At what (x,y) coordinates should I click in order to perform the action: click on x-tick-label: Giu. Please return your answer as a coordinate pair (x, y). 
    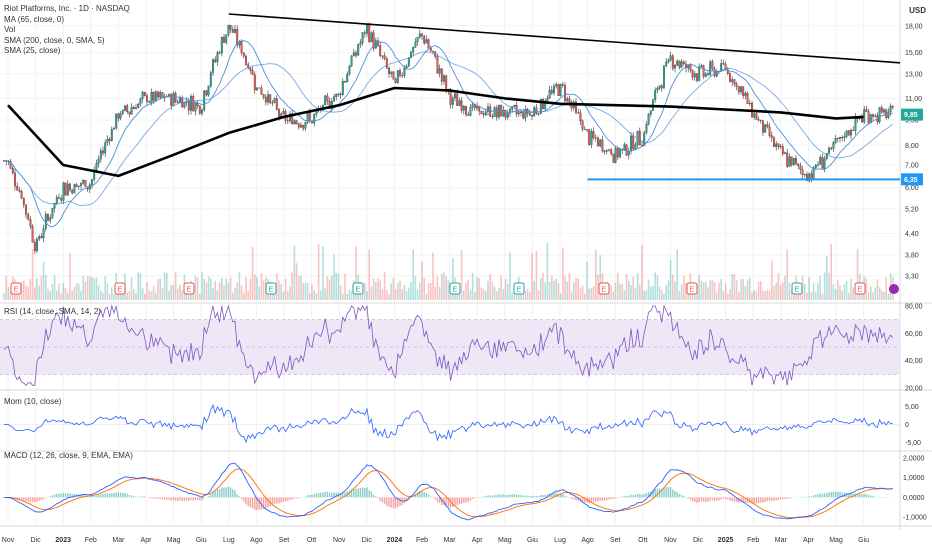
    Looking at the image, I should click on (201, 540).